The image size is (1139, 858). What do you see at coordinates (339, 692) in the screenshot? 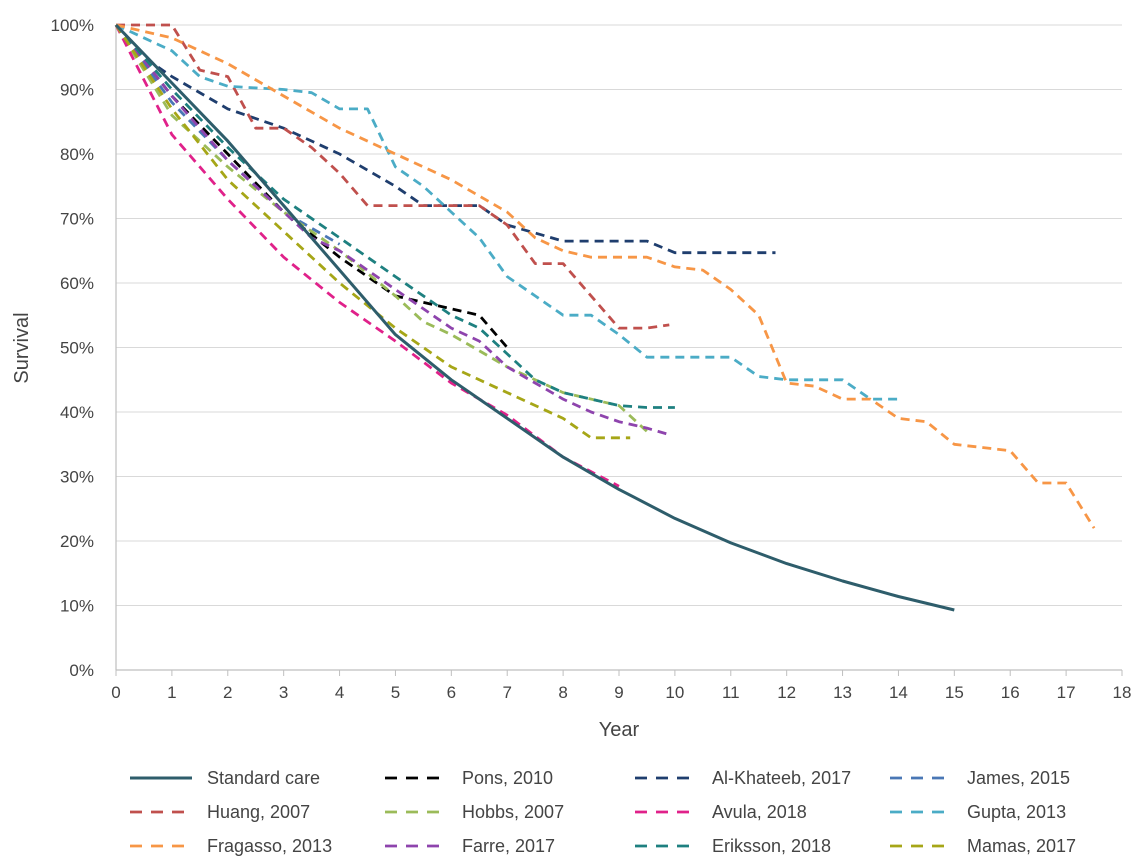
I see `x-tick-label: 4` at bounding box center [339, 692].